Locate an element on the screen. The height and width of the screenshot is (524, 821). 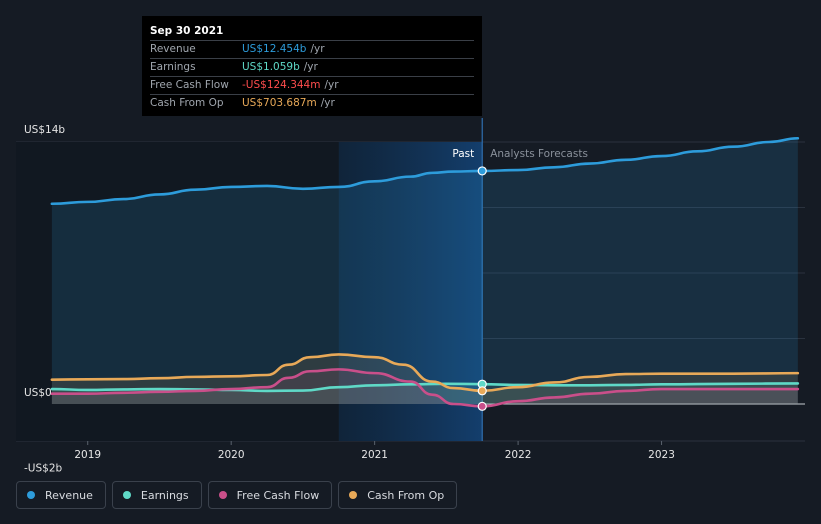
y-tick-label: US$14b is located at coordinates (44, 130).